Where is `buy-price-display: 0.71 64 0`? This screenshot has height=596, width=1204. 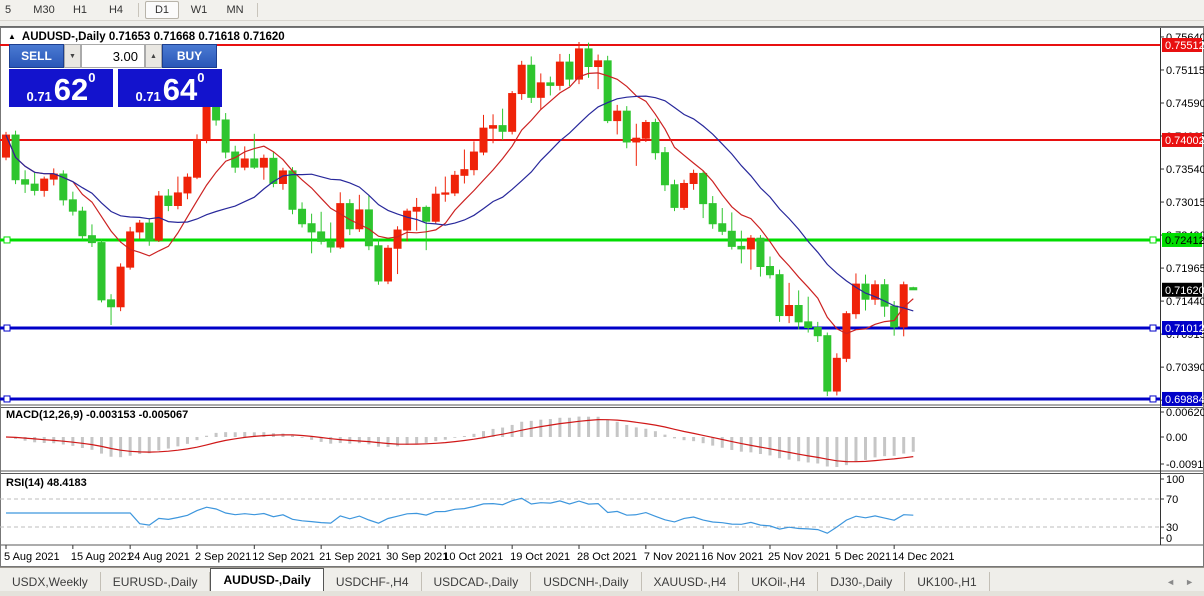 buy-price-display: 0.71 64 0 is located at coordinates (170, 88).